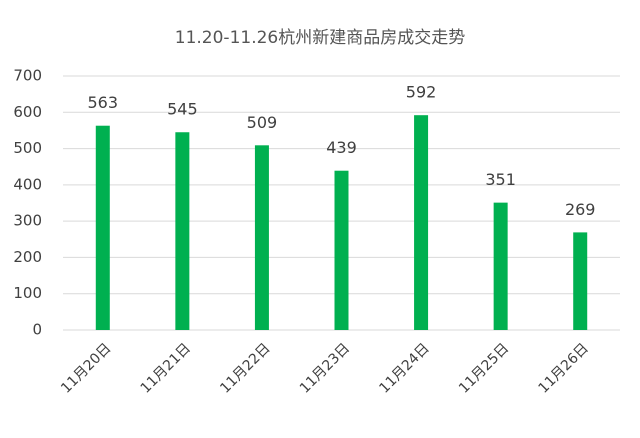  What do you see at coordinates (245, 368) in the screenshot?
I see `x-tick-label: 11月22日` at bounding box center [245, 368].